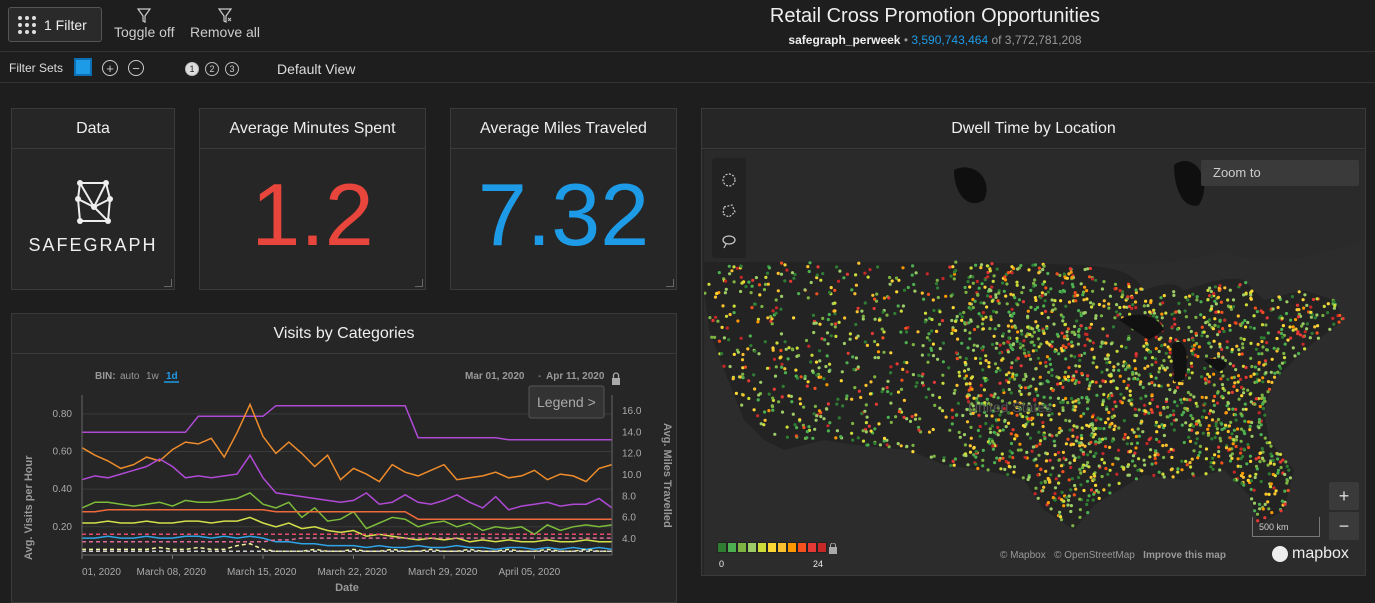 This screenshot has height=603, width=1375. Describe the element at coordinates (729, 211) in the screenshot. I see `polygon-select-icon` at that location.